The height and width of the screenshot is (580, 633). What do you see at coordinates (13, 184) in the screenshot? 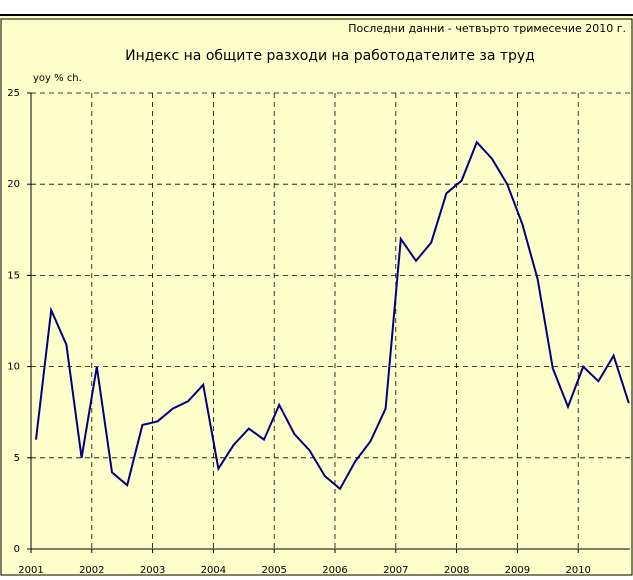
I see `y-tick-label: 20` at bounding box center [13, 184].